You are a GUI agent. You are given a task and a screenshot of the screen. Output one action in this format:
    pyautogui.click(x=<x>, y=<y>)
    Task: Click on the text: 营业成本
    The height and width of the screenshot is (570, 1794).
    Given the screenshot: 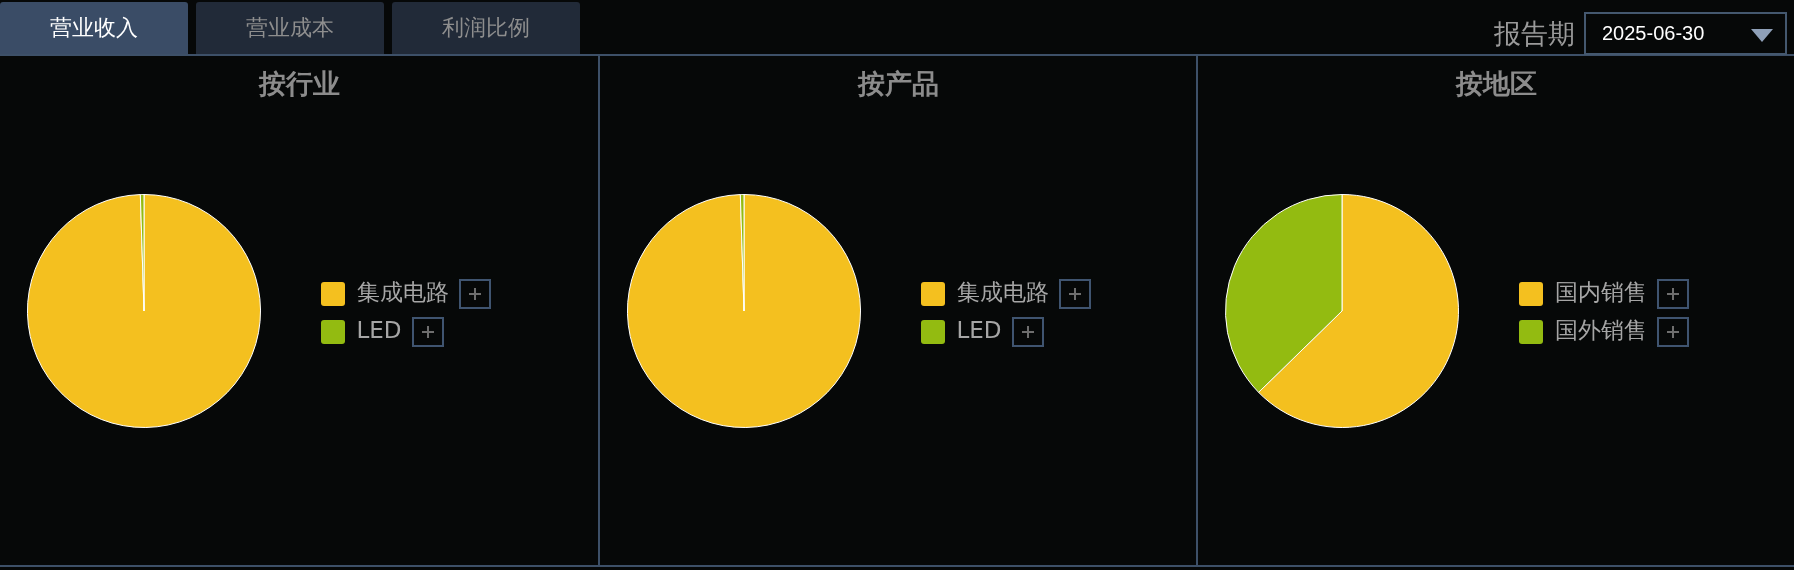 What is the action you would take?
    pyautogui.click(x=290, y=28)
    